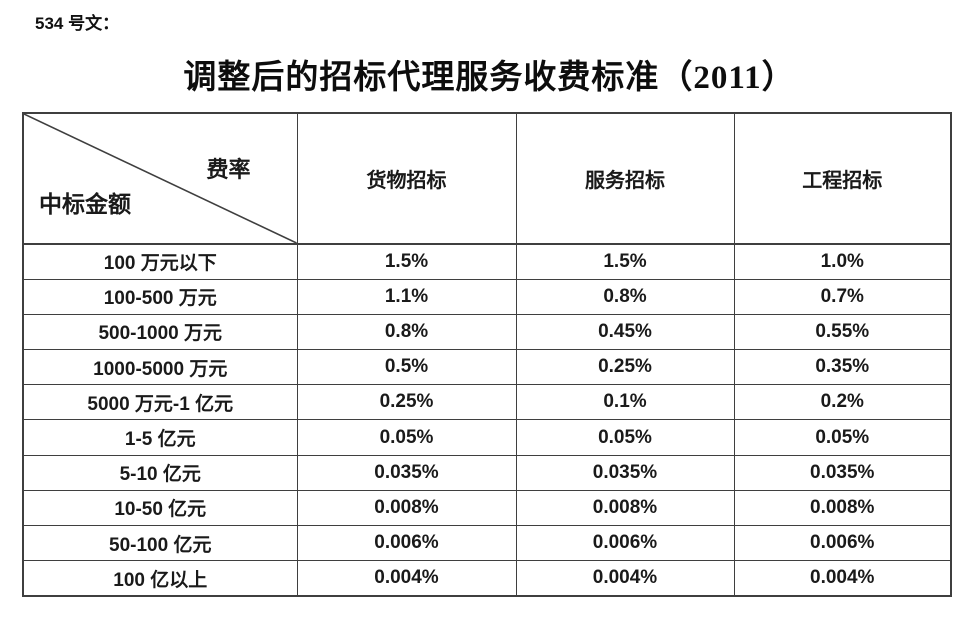 The height and width of the screenshot is (629, 979). Describe the element at coordinates (160, 367) in the screenshot. I see `row-label: 1000-5000 万元` at that location.